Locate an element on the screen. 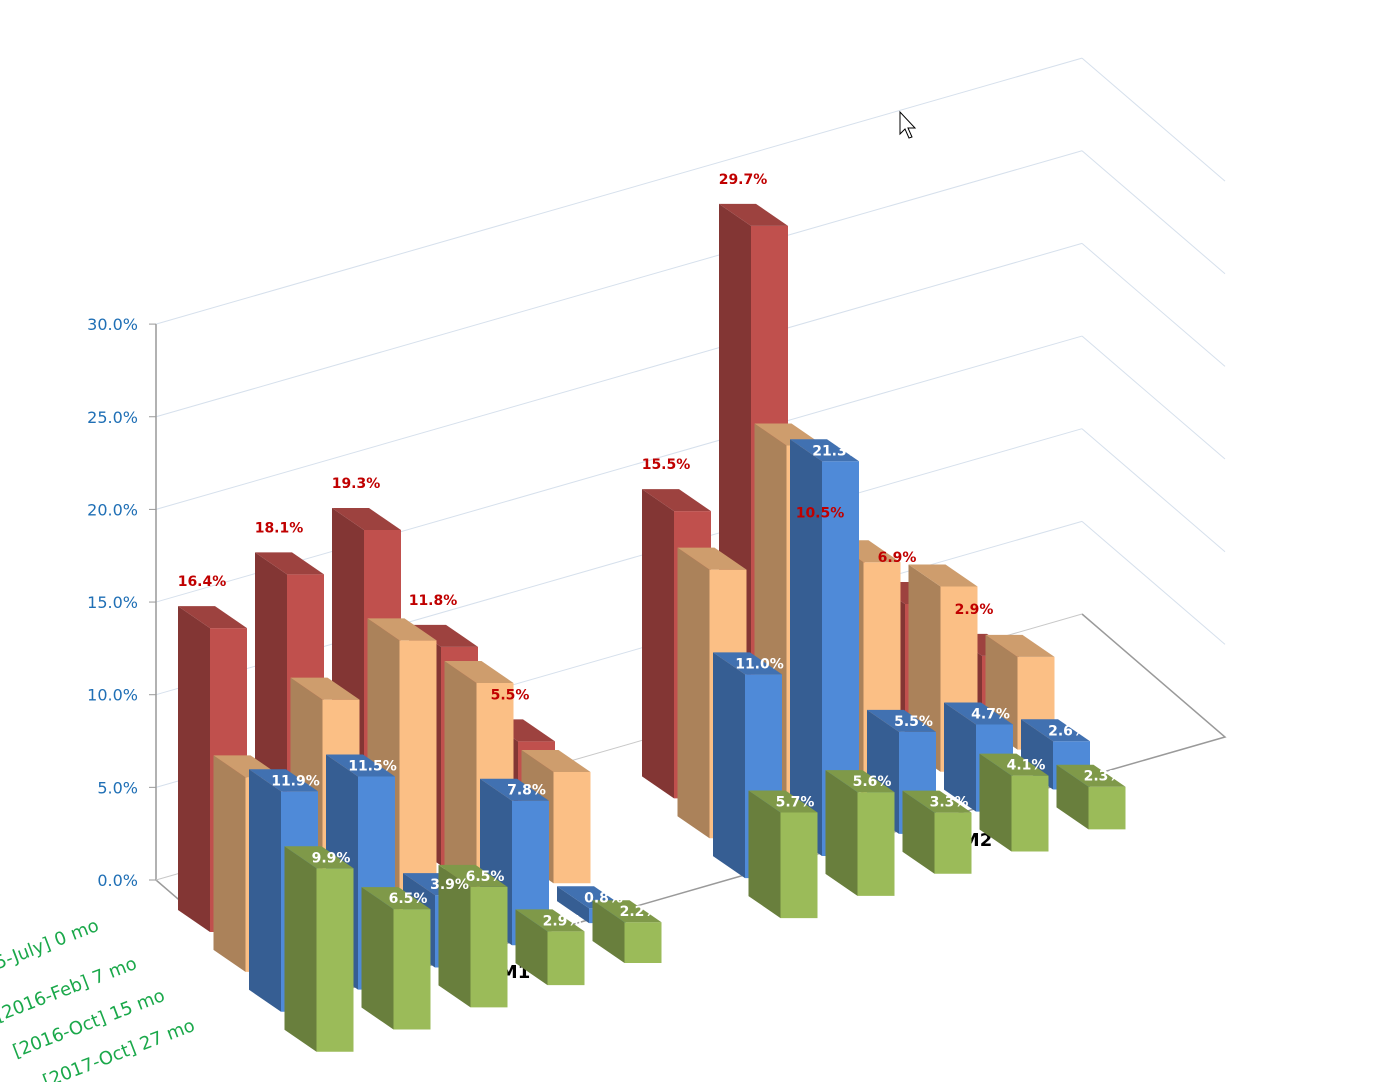  y-tick-label: 20.0% is located at coordinates (112, 509).